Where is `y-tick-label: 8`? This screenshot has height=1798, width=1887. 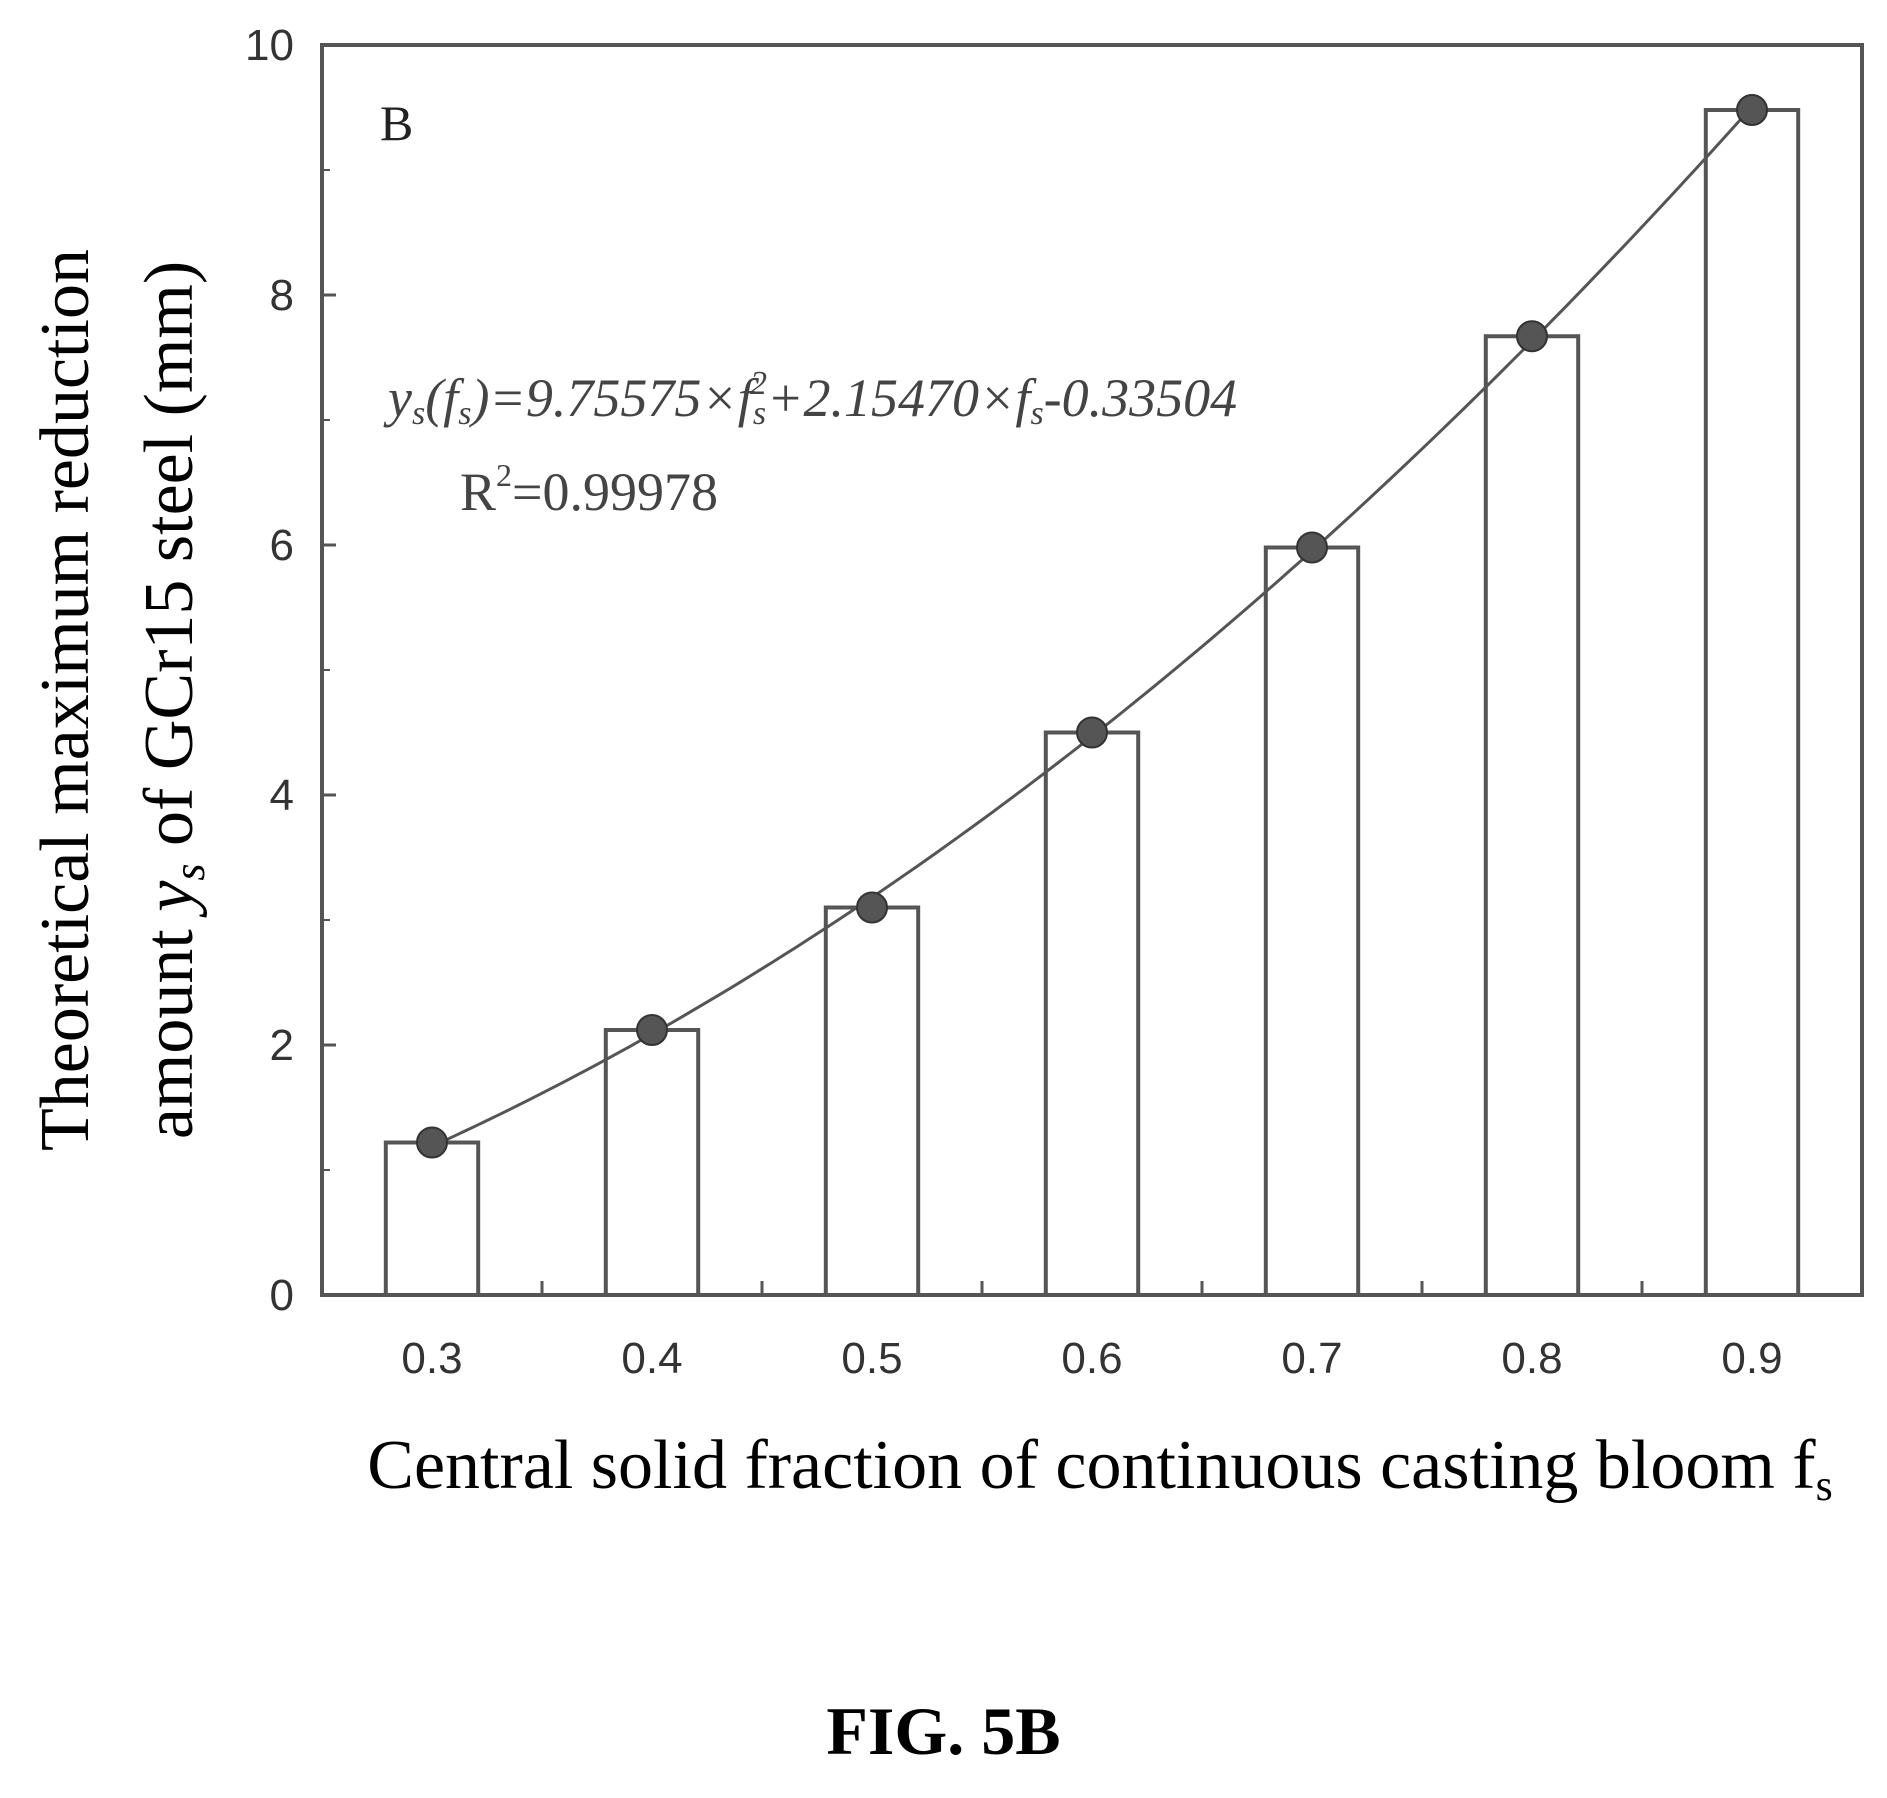
y-tick-label: 8 is located at coordinates (282, 295).